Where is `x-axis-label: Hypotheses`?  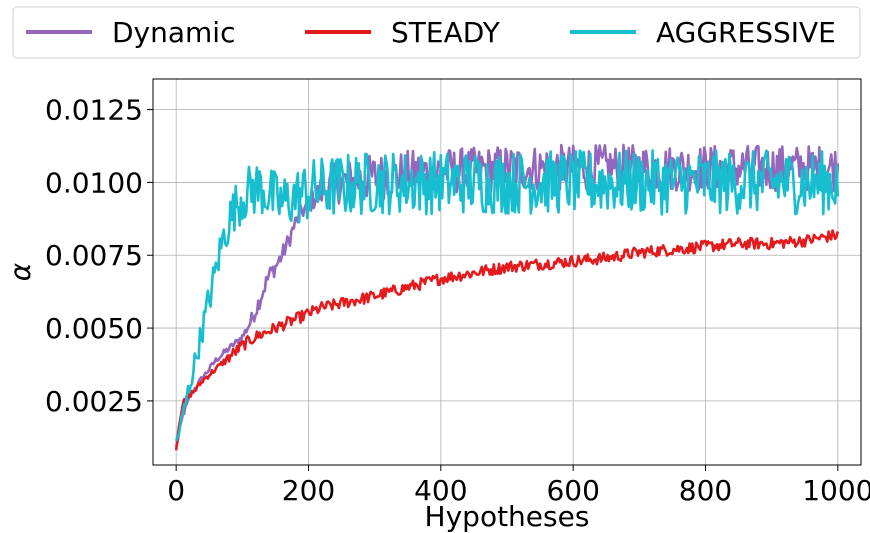
x-axis-label: Hypotheses is located at coordinates (507, 516).